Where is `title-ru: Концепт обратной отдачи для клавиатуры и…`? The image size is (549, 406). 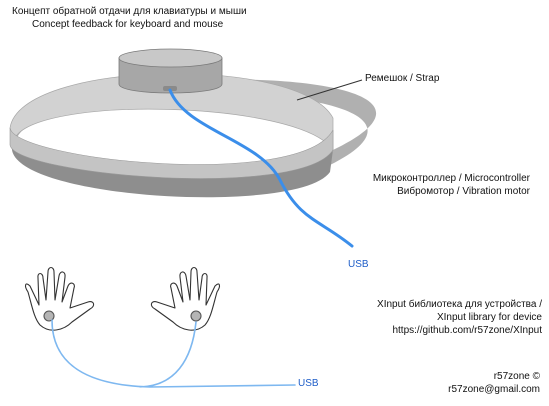 title-ru: Концепт обратной отдачи для клавиатуры и… is located at coordinates (129, 11).